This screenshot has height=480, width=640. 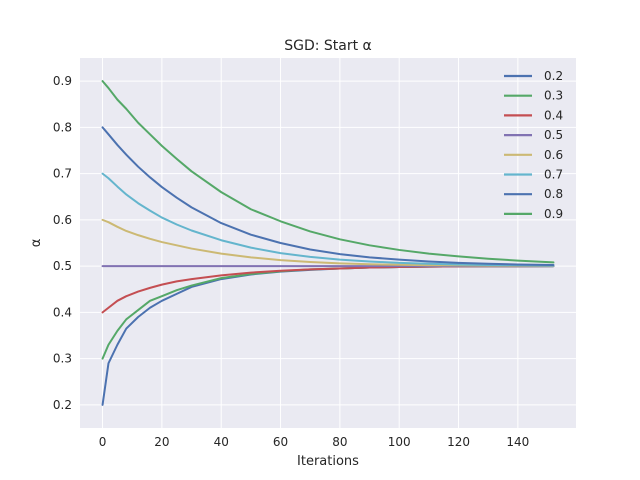 I want to click on y-tick-label: 0.9, so click(x=62, y=81).